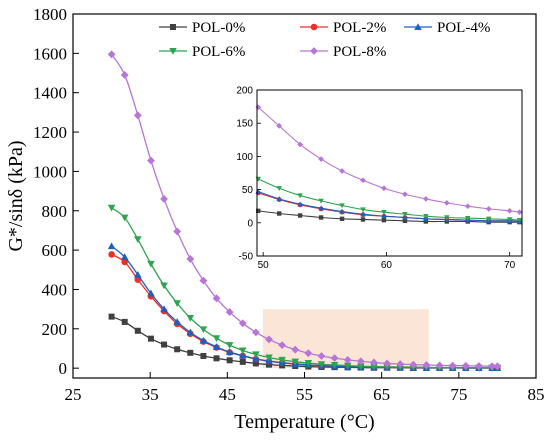 Image resolution: width=550 pixels, height=440 pixels. What do you see at coordinates (55, 250) in the screenshot?
I see `y-tick-label-3: 600` at bounding box center [55, 250].